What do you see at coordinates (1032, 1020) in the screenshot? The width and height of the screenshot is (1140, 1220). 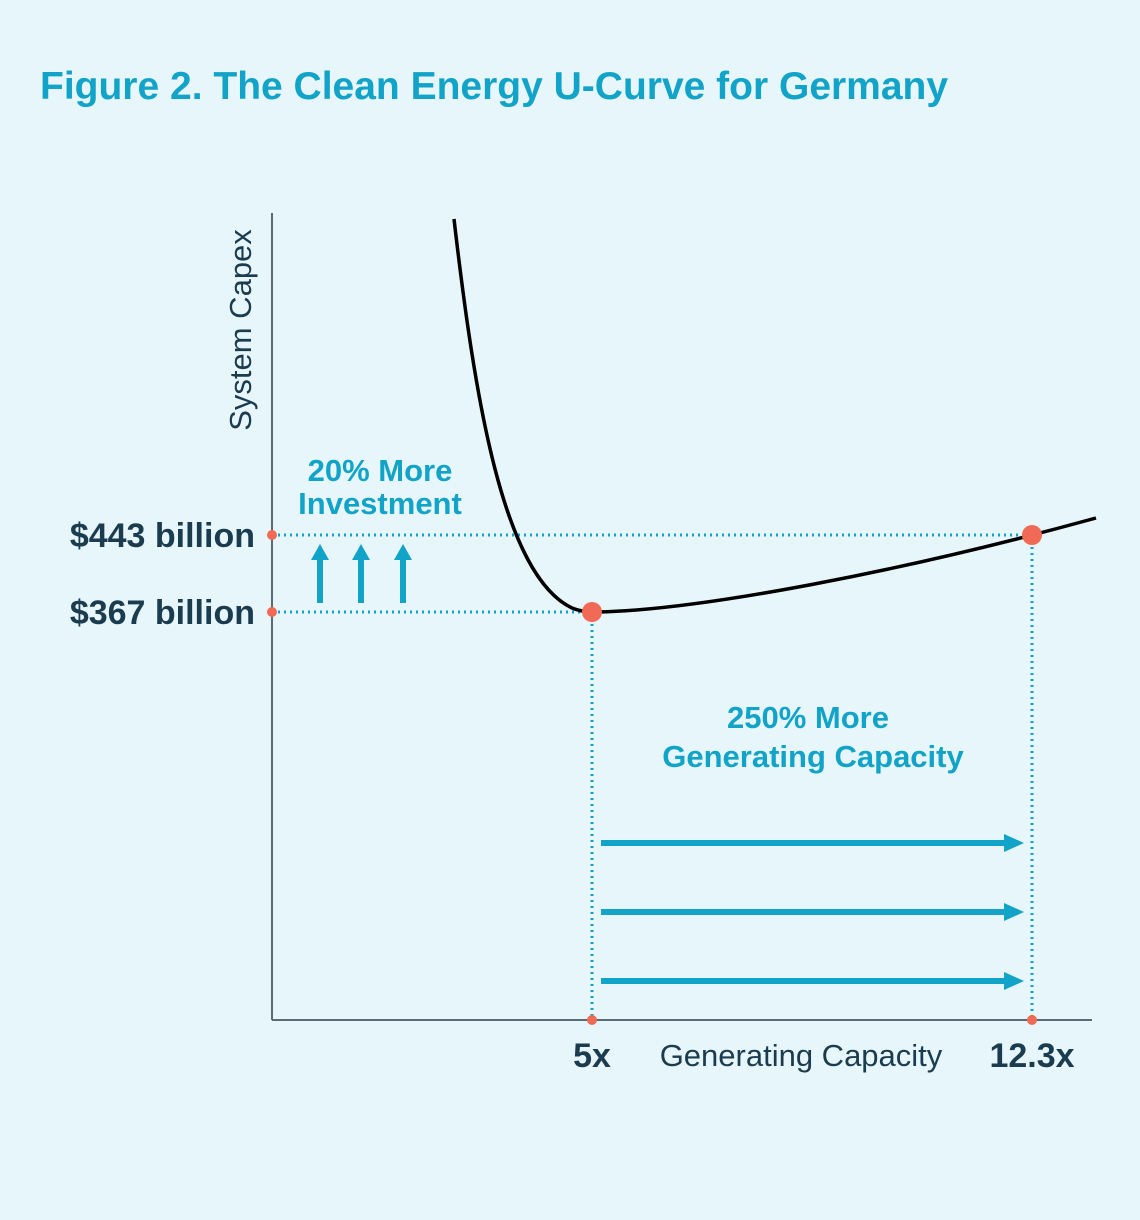 I see `x-tick-dot-12-3x` at bounding box center [1032, 1020].